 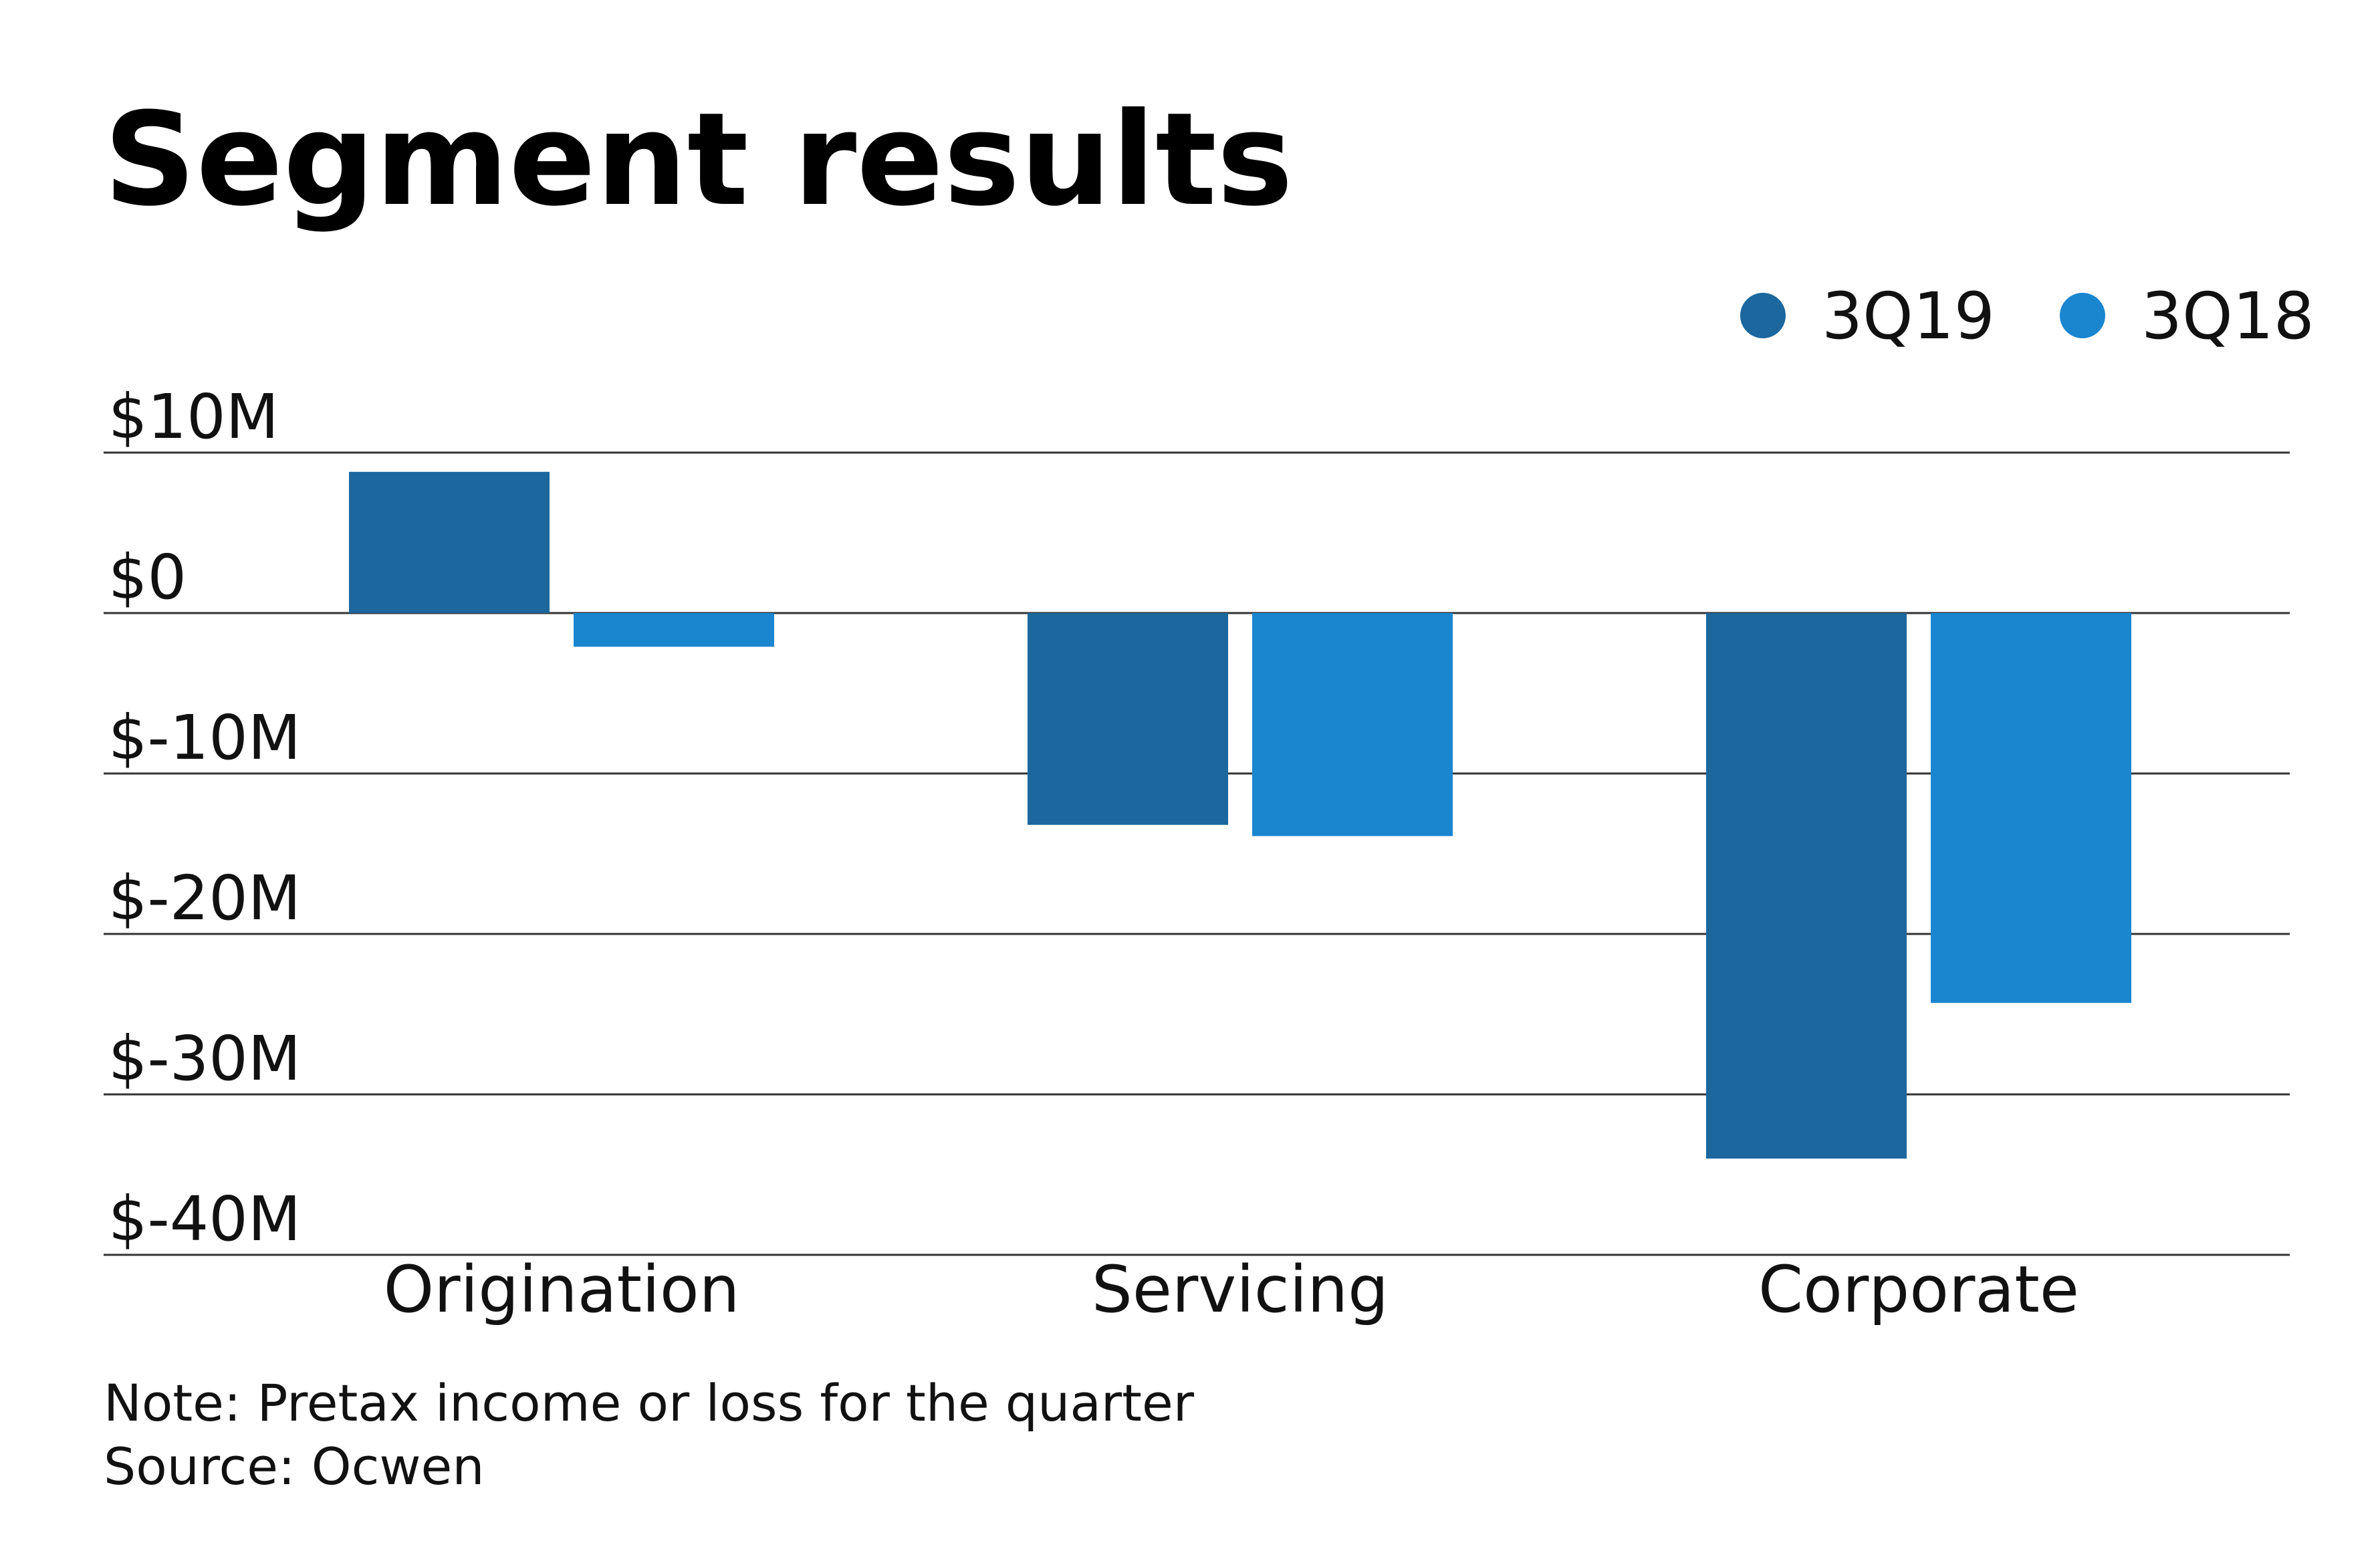 What do you see at coordinates (204, 1219) in the screenshot?
I see `y-tick-label: $-40M` at bounding box center [204, 1219].